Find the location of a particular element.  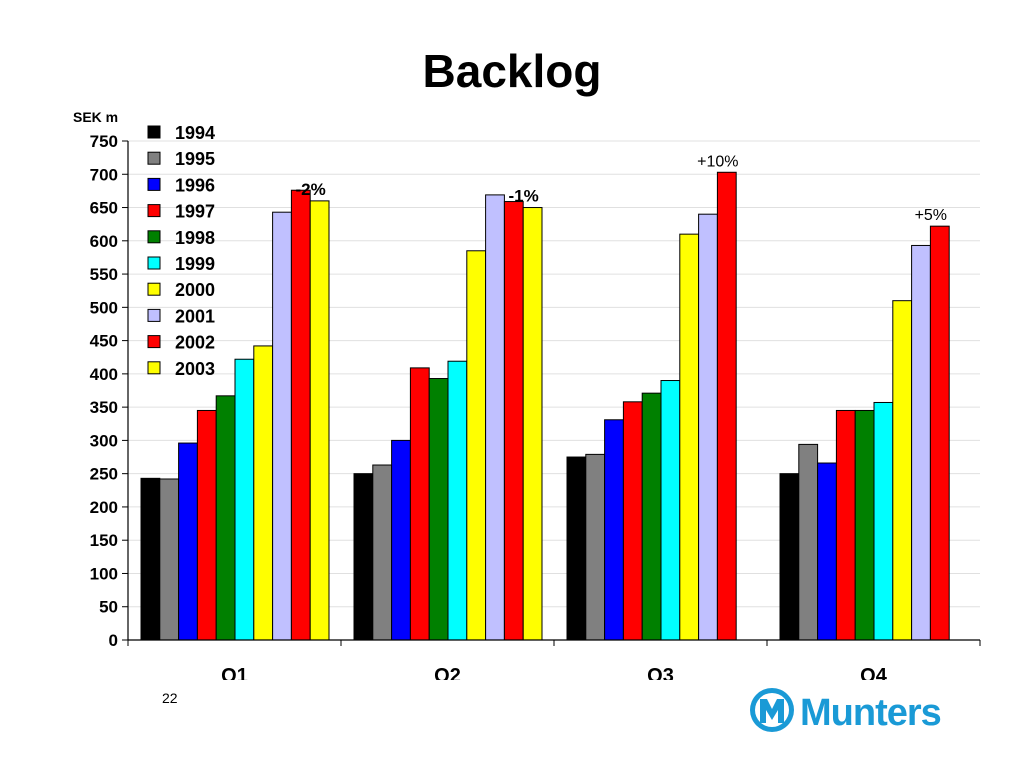

legend-label: 1999 is located at coordinates (195, 264).